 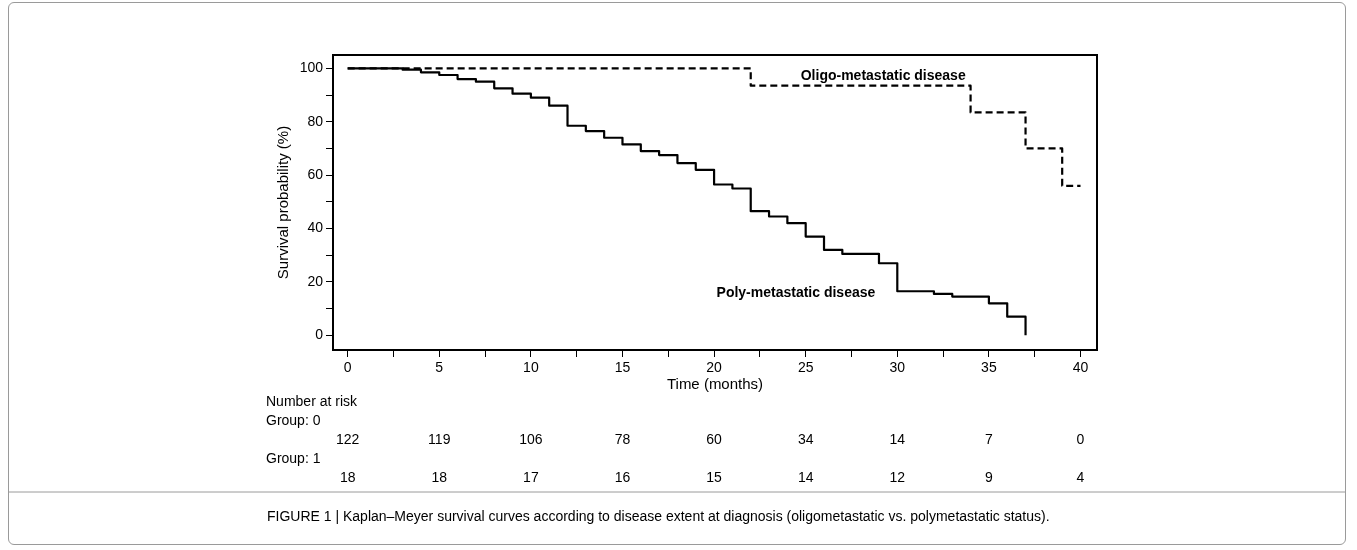 What do you see at coordinates (283, 202) in the screenshot?
I see `y-axis-title: Survival probability (%)` at bounding box center [283, 202].